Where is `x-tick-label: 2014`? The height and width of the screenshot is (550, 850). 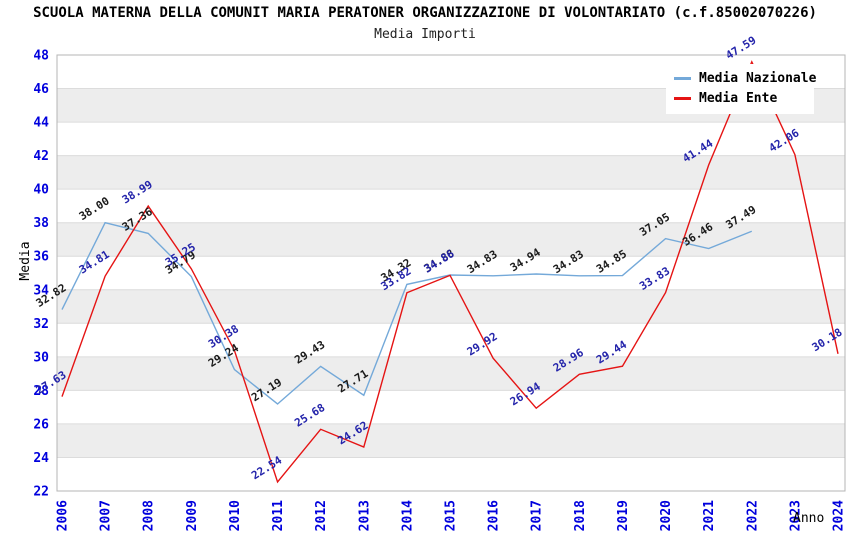 x-tick-label: 2014 is located at coordinates (407, 515).